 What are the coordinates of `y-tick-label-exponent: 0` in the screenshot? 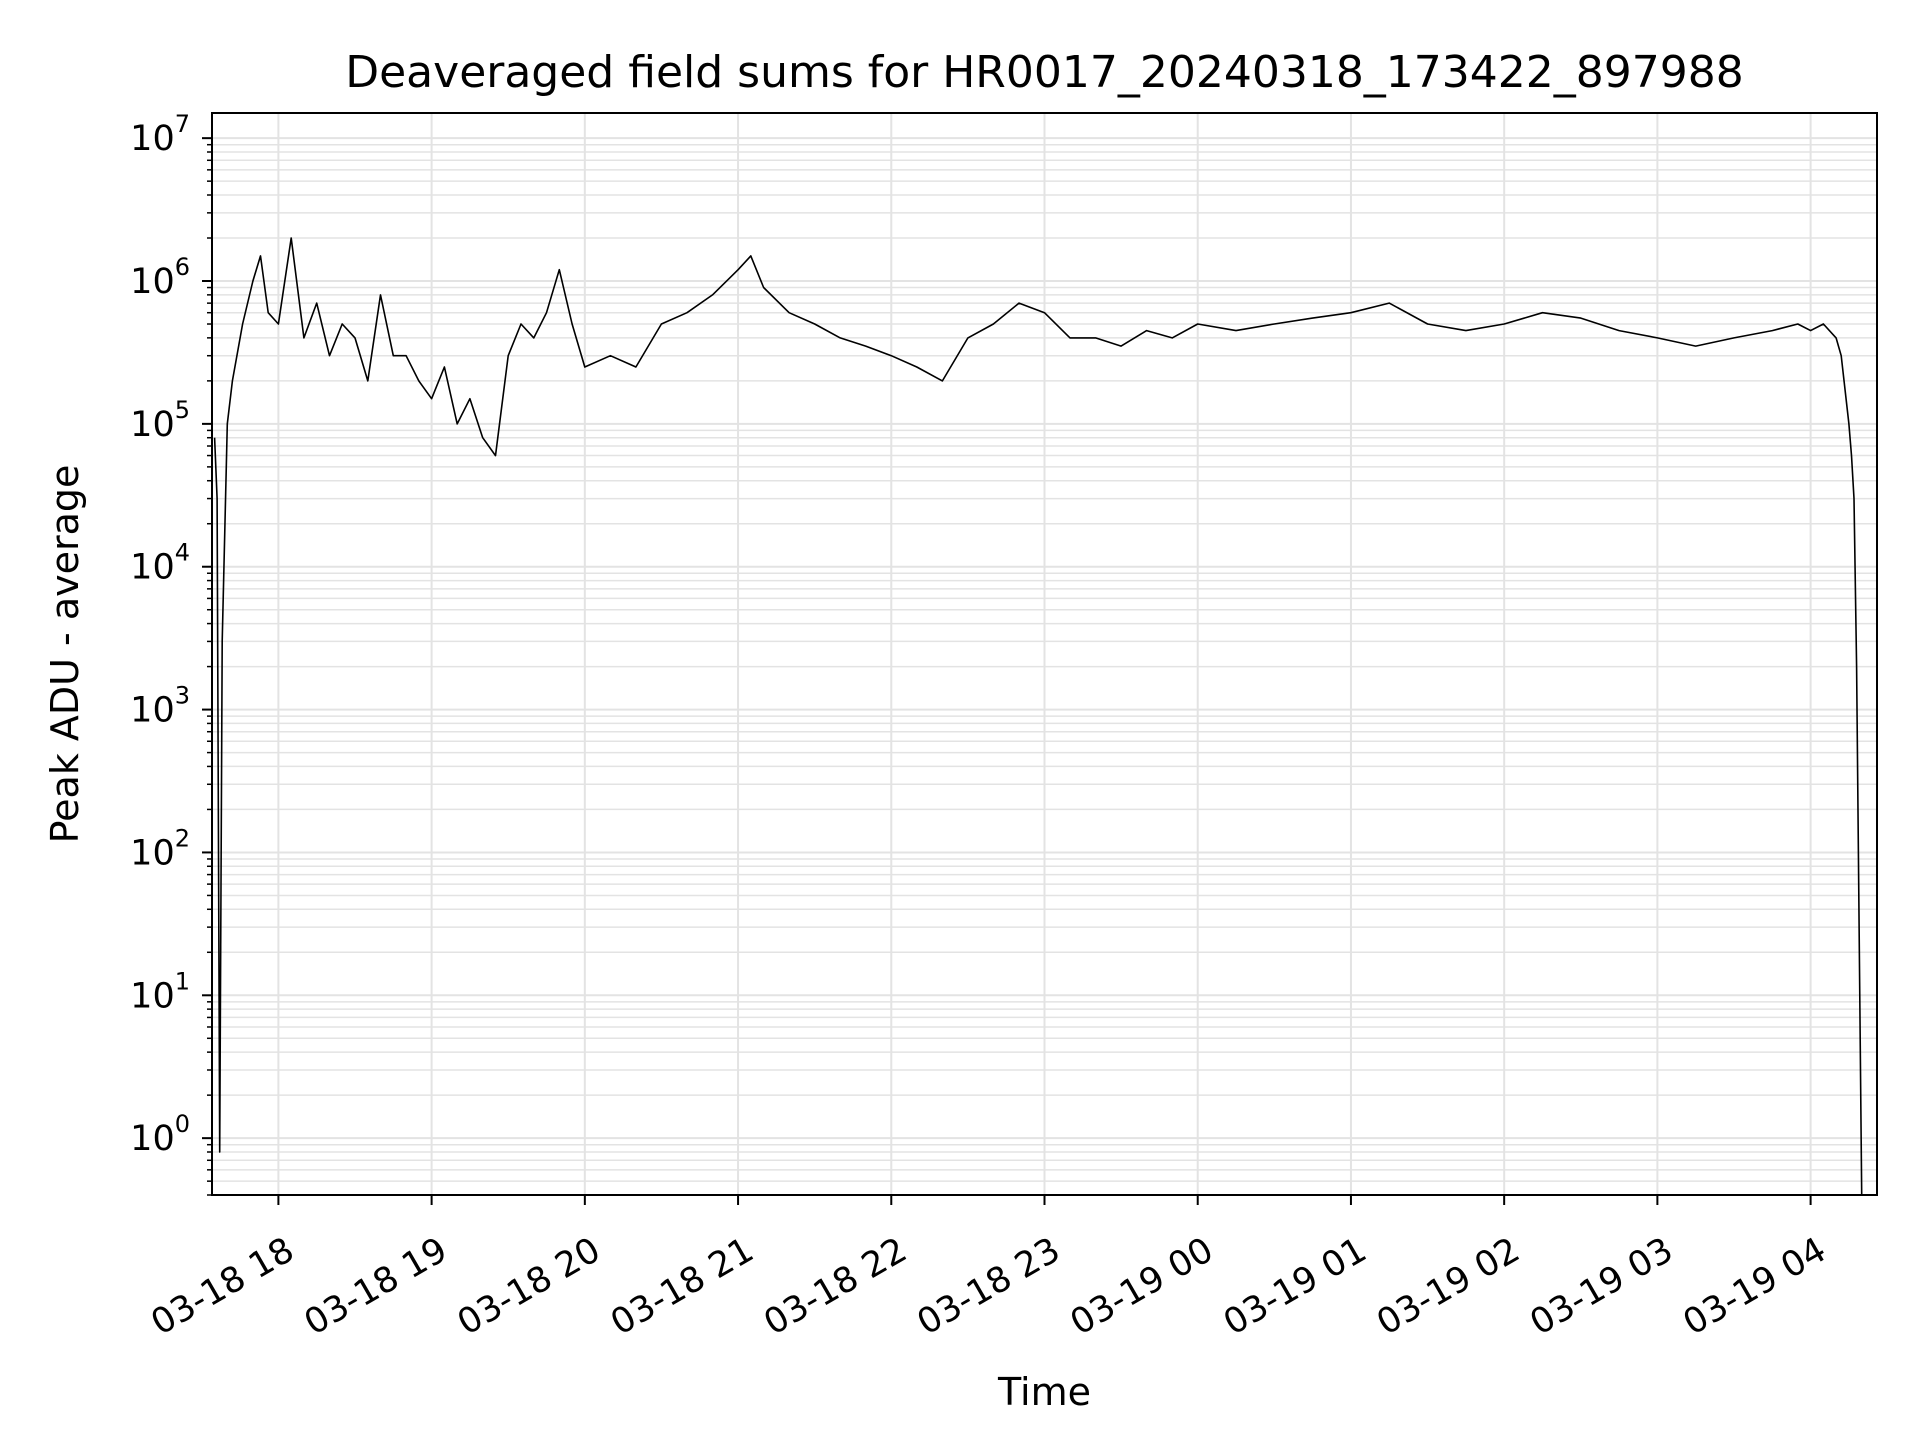 It's located at (182, 1124).